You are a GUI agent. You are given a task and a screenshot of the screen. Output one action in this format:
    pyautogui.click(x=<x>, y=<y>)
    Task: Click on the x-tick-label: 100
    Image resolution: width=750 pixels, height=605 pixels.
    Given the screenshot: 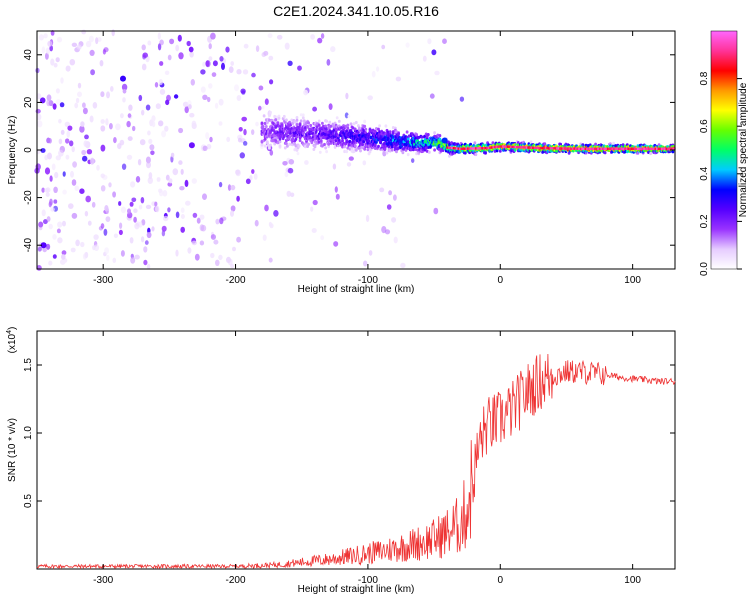 What is the action you would take?
    pyautogui.click(x=632, y=580)
    